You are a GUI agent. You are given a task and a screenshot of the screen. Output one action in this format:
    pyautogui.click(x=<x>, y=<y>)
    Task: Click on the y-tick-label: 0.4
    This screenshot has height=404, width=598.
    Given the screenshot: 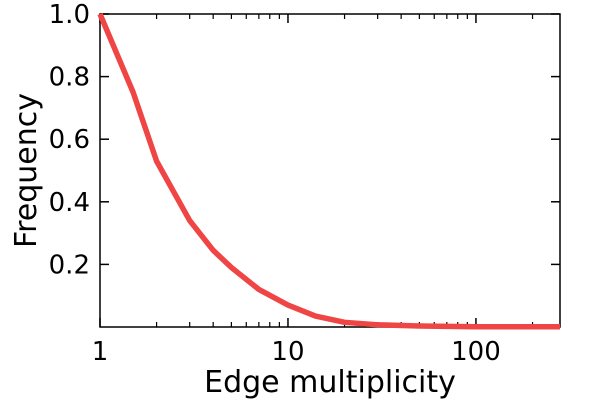 What is the action you would take?
    pyautogui.click(x=69, y=203)
    